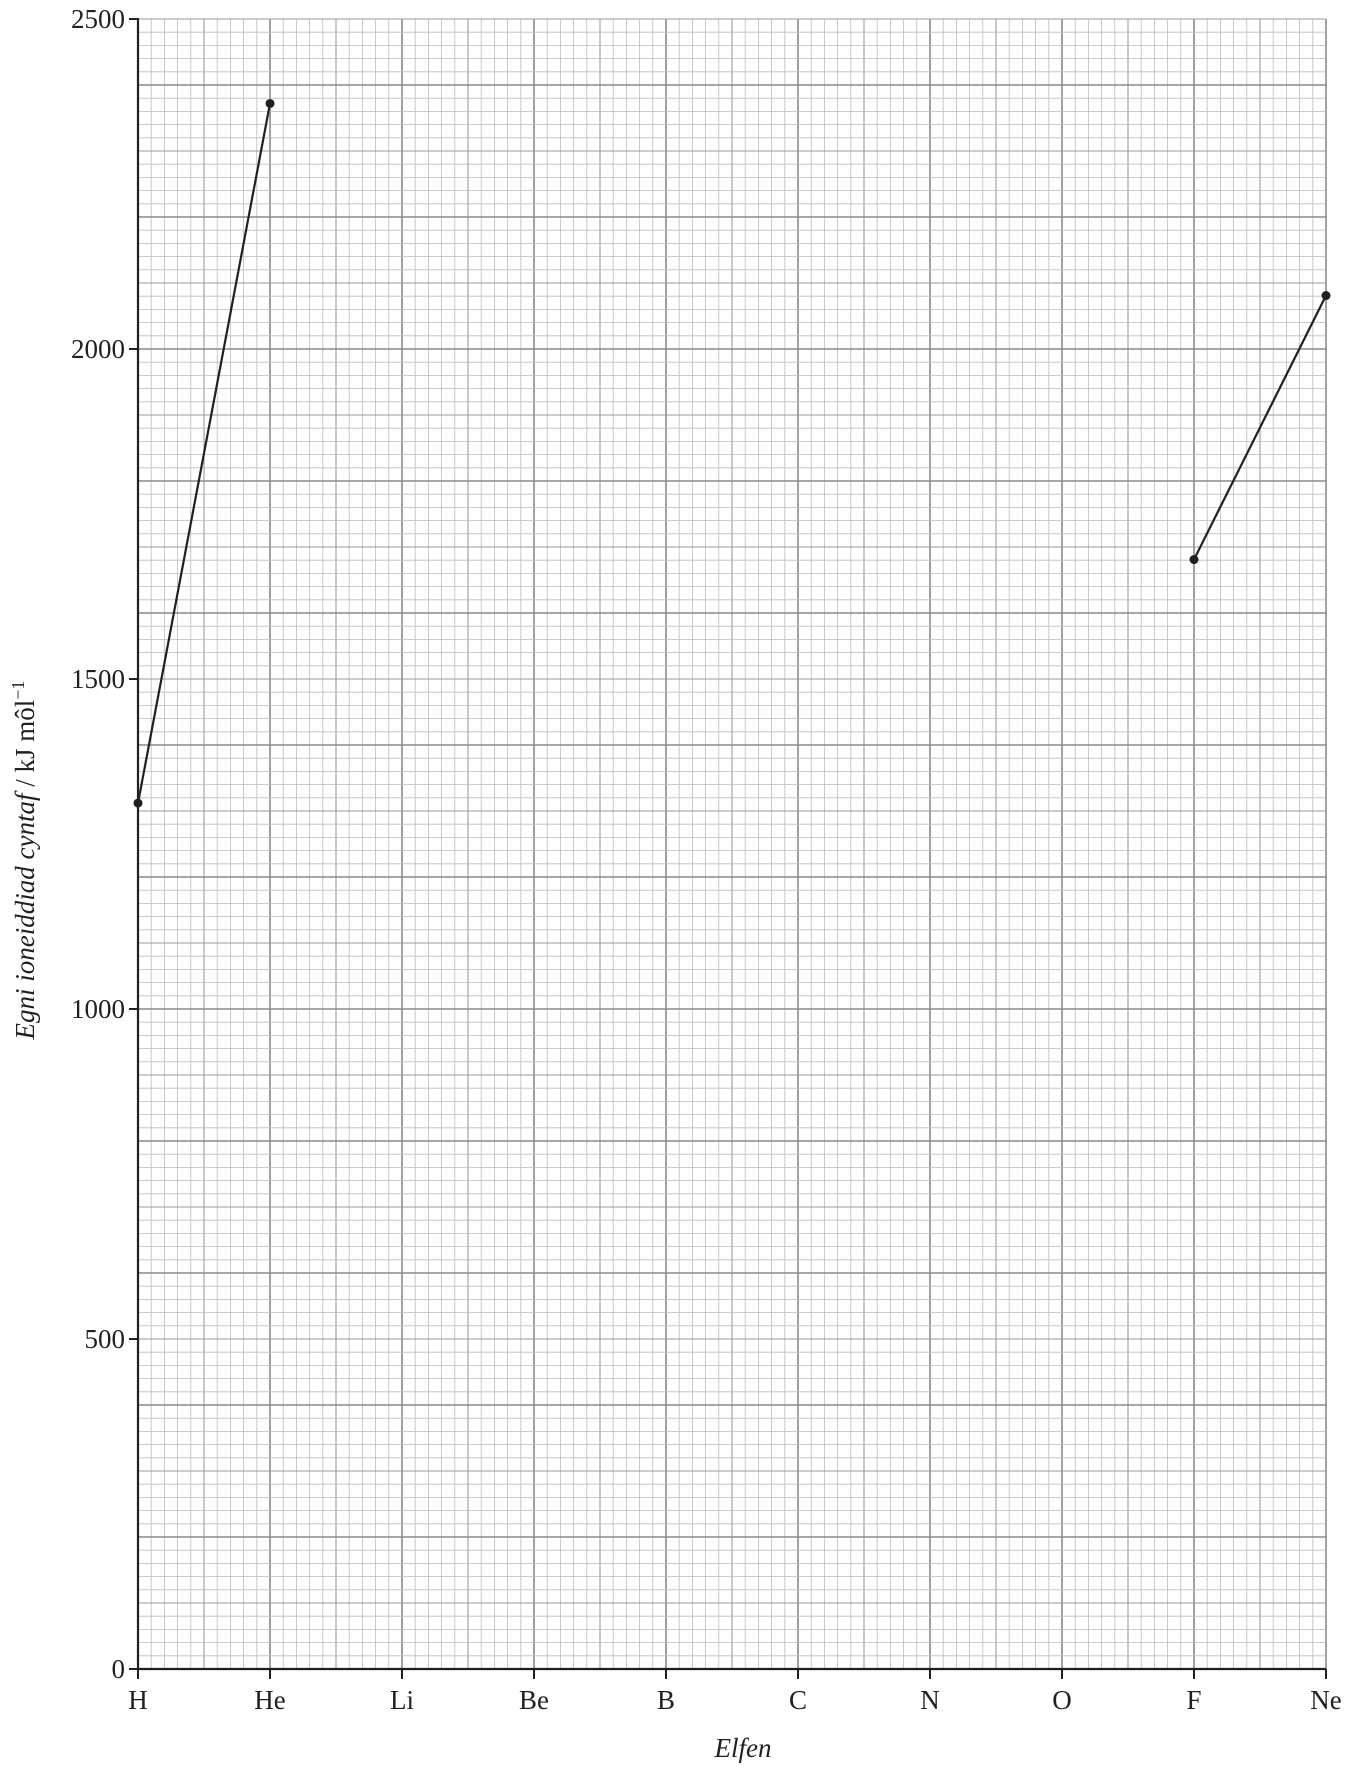 Image resolution: width=1362 pixels, height=1769 pixels. What do you see at coordinates (25, 747) in the screenshot?
I see `y-axis-title-unit: / kJ môl` at bounding box center [25, 747].